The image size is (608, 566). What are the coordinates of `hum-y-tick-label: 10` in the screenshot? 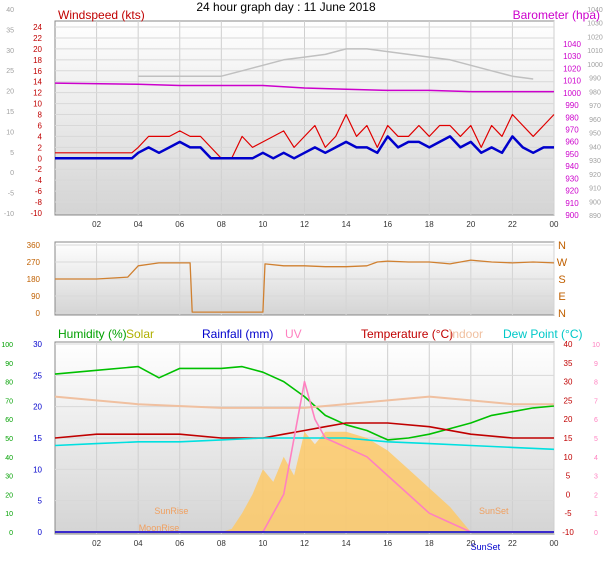 It's located at (9, 514).